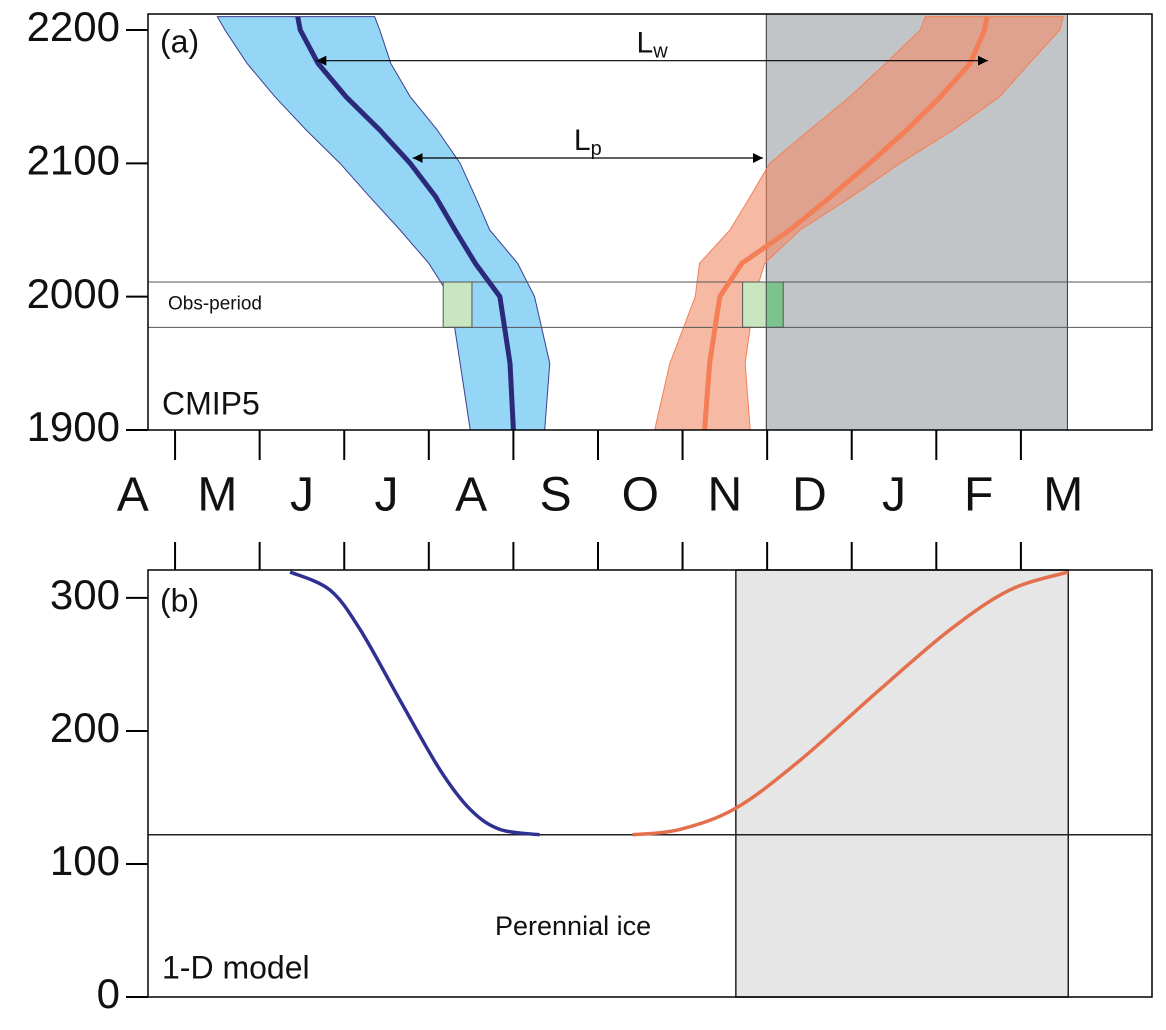 This screenshot has height=1030, width=1166. Describe the element at coordinates (596, 149) in the screenshot. I see `arrow-label-sub: p` at that location.